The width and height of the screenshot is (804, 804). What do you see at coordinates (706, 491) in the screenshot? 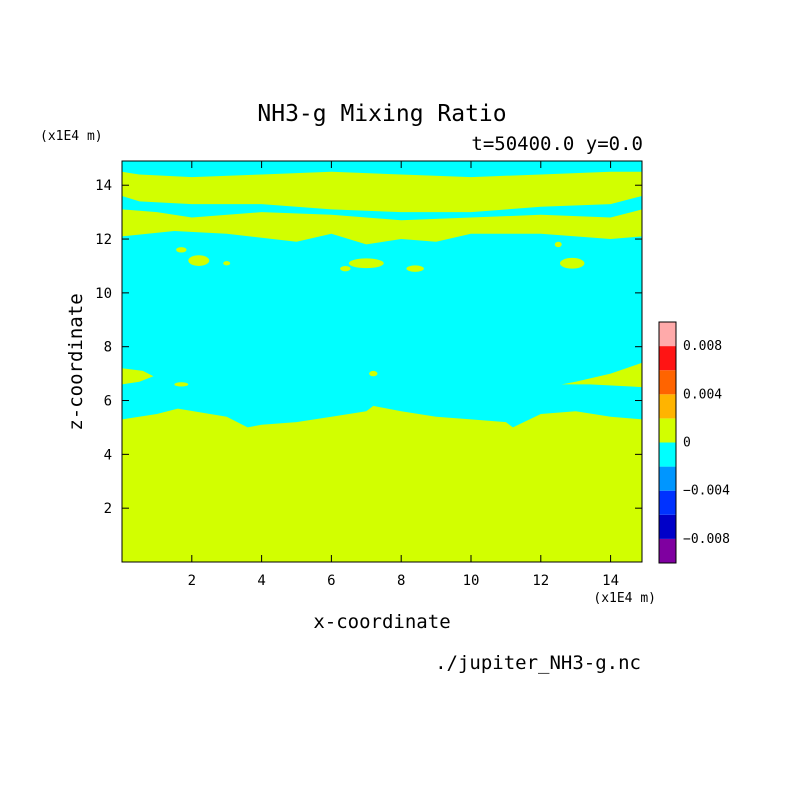
I see `colorbar-tick-label: −0.004` at bounding box center [706, 491].